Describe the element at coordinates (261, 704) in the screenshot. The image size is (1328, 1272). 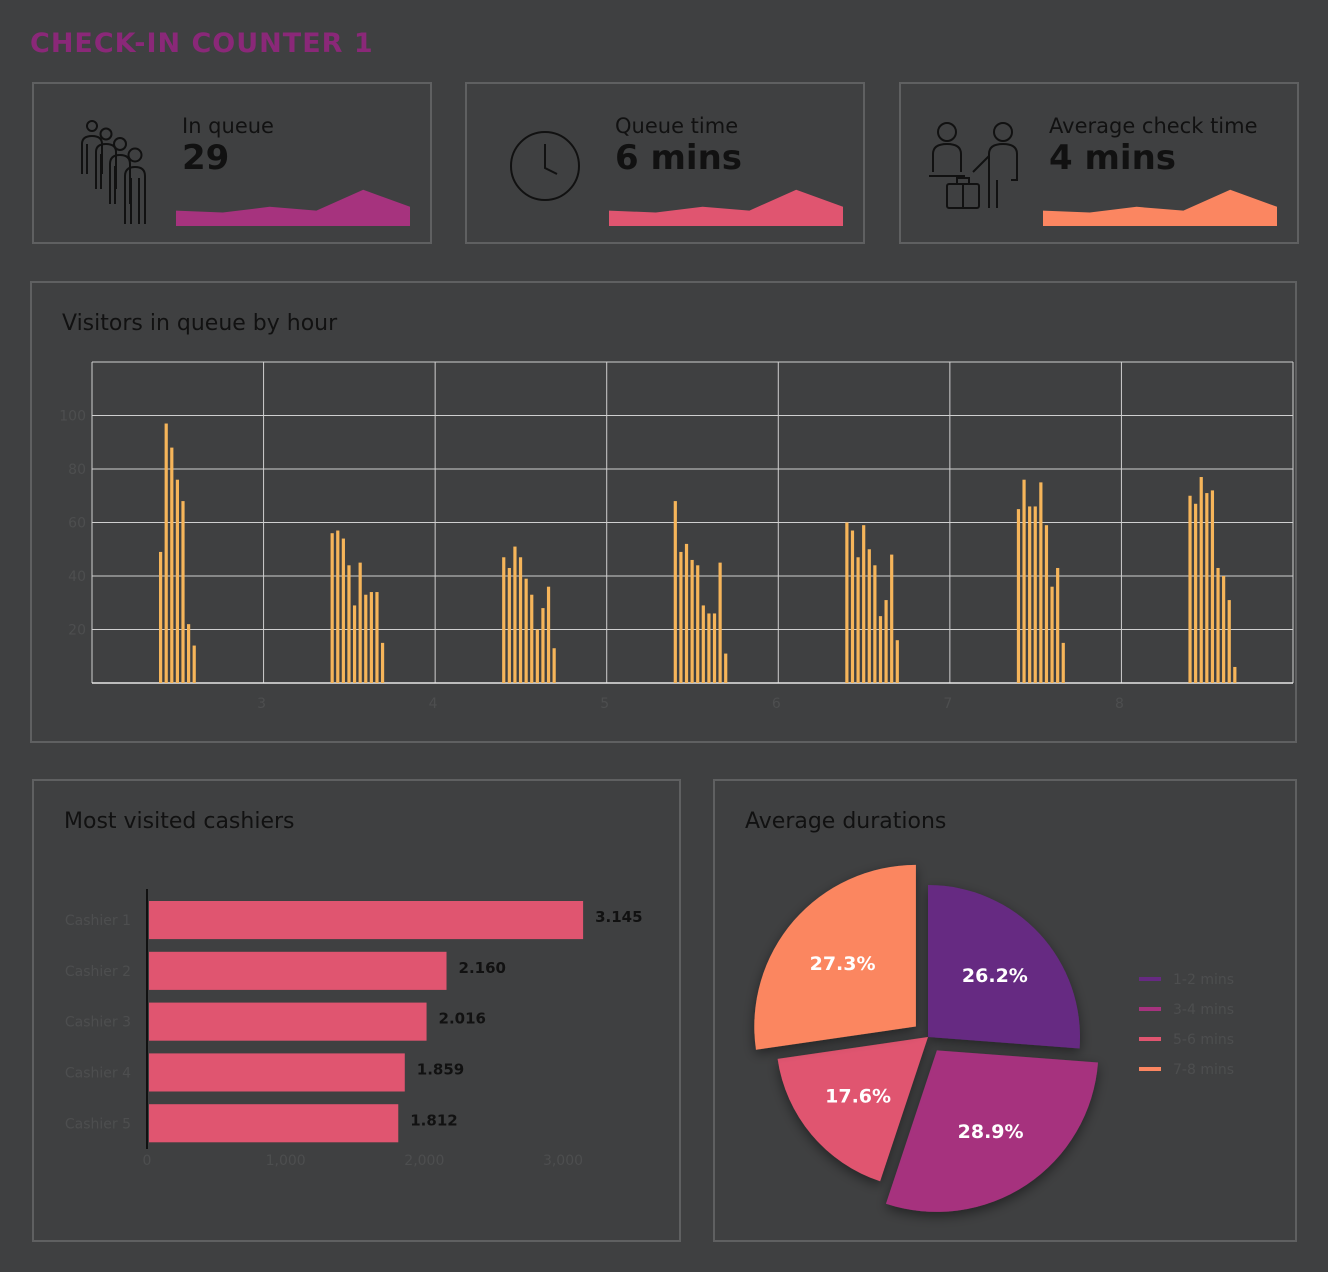
I see `x-tick-label: 3` at that location.